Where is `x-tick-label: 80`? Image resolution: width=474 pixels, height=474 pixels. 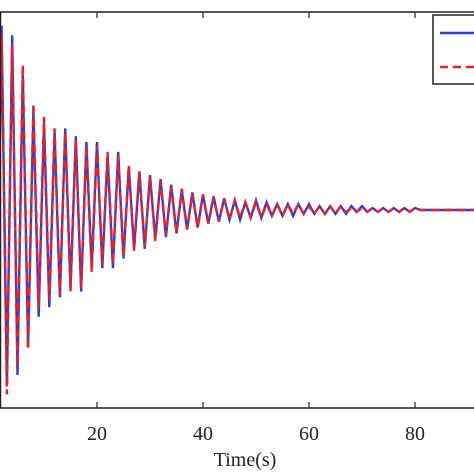
x-tick-label: 80 is located at coordinates (415, 434).